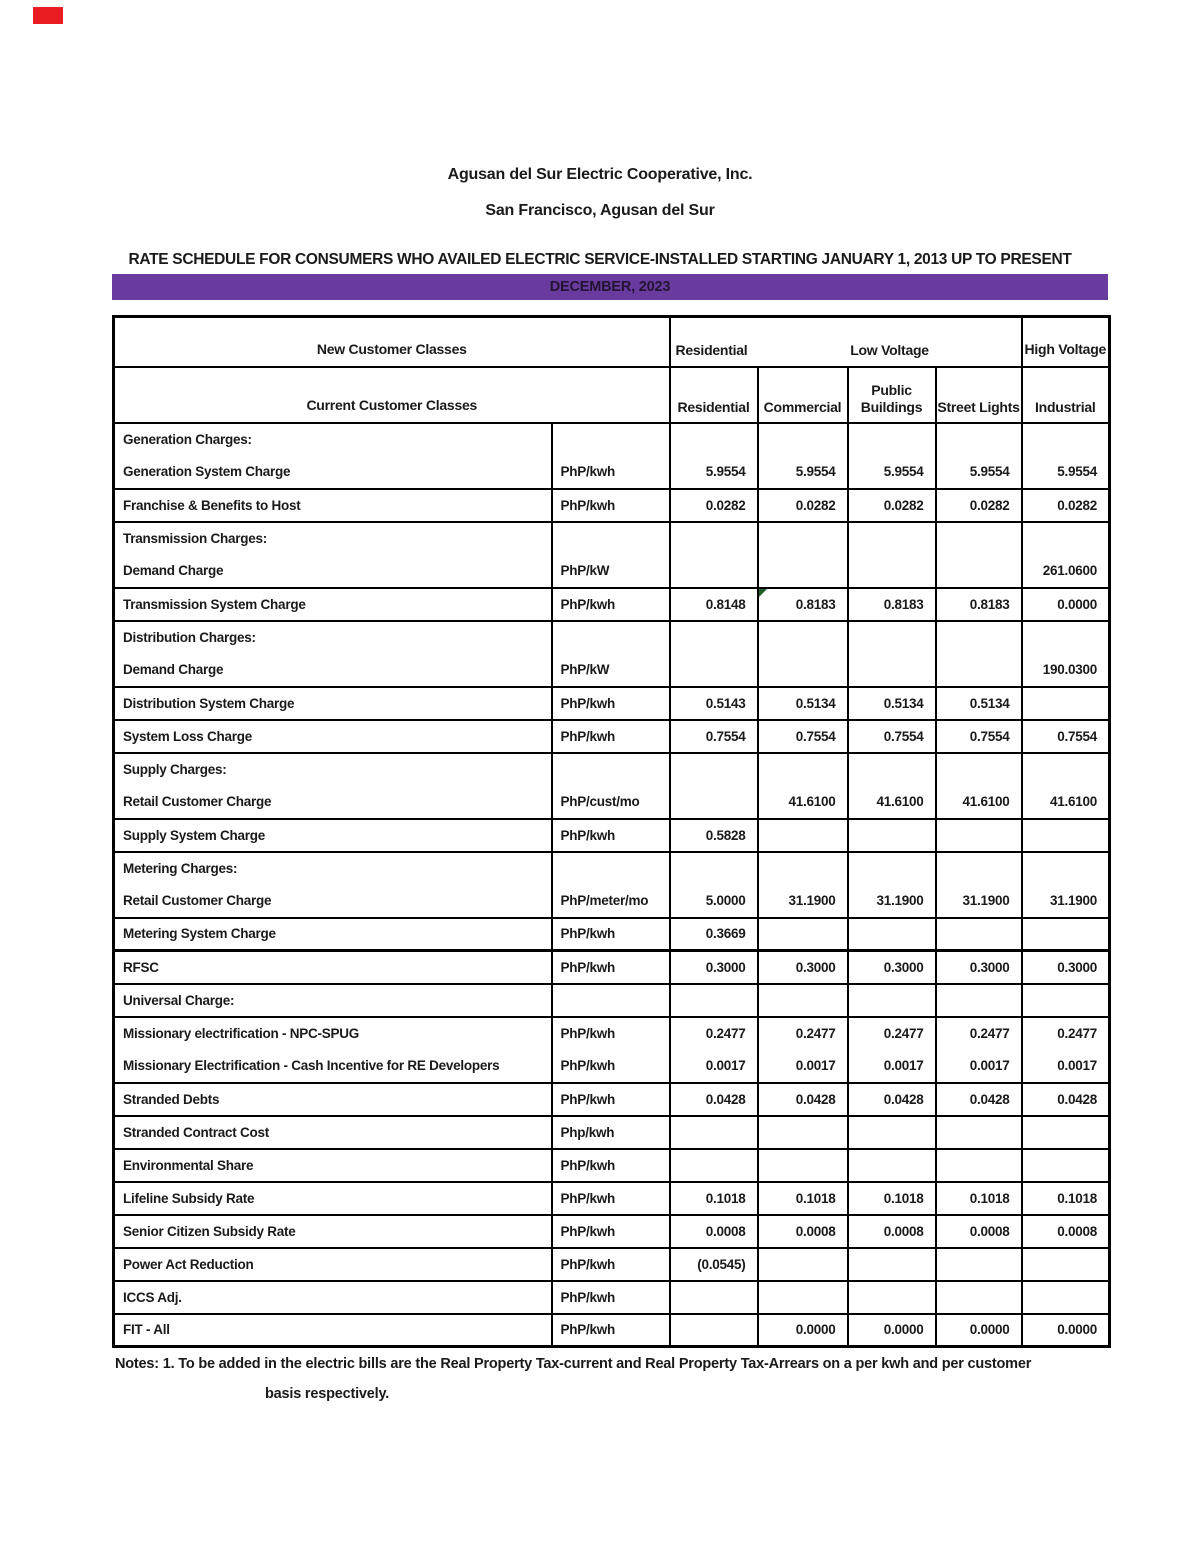 The height and width of the screenshot is (1553, 1200). I want to click on table-row: Demand Charge PhP/kW 261.0600, so click(612, 571).